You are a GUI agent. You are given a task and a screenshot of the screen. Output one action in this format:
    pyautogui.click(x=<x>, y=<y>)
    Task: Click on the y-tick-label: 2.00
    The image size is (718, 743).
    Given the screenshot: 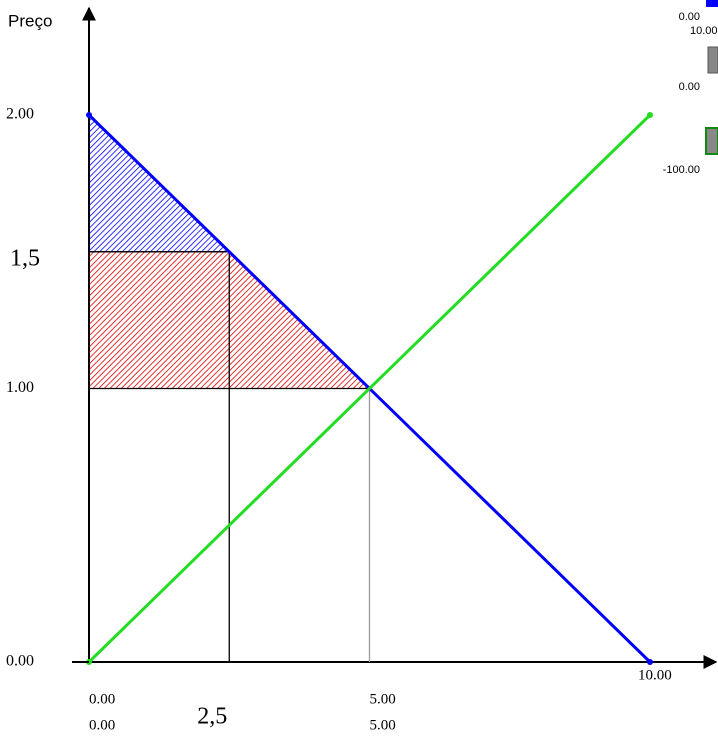 What is the action you would take?
    pyautogui.click(x=20, y=114)
    